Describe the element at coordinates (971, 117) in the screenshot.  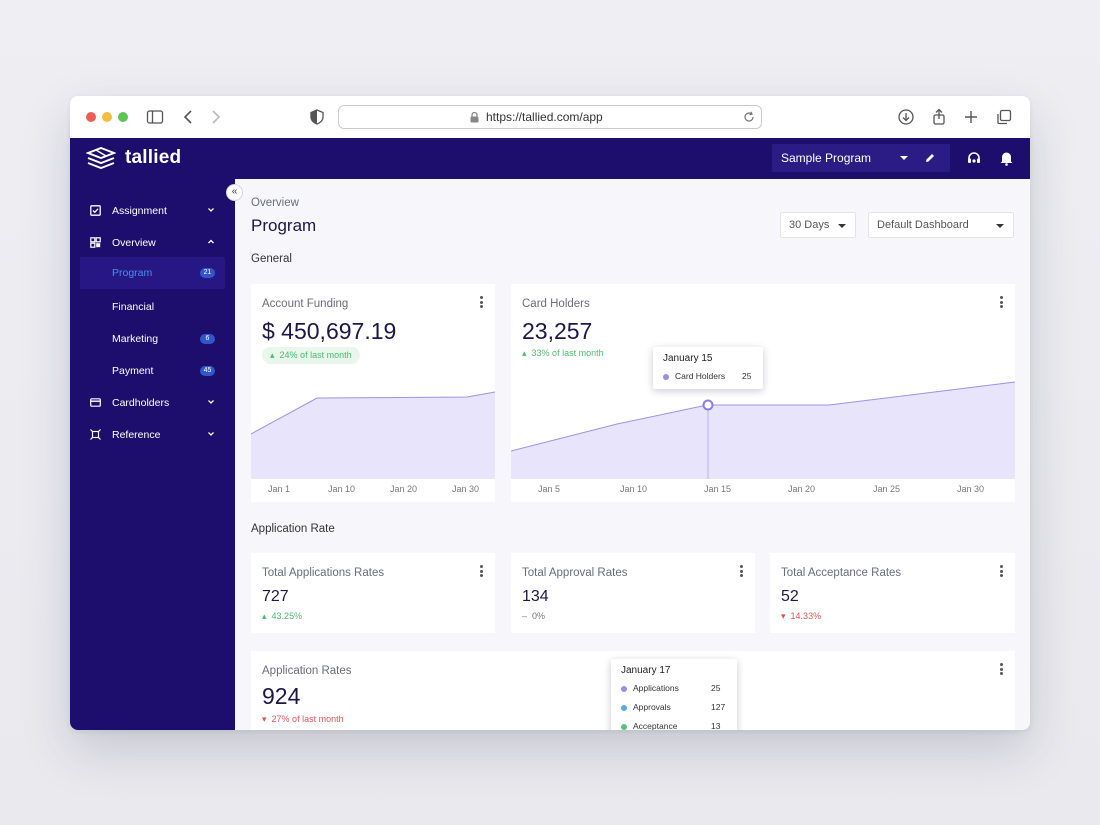
I see `new-tab-icon` at that location.